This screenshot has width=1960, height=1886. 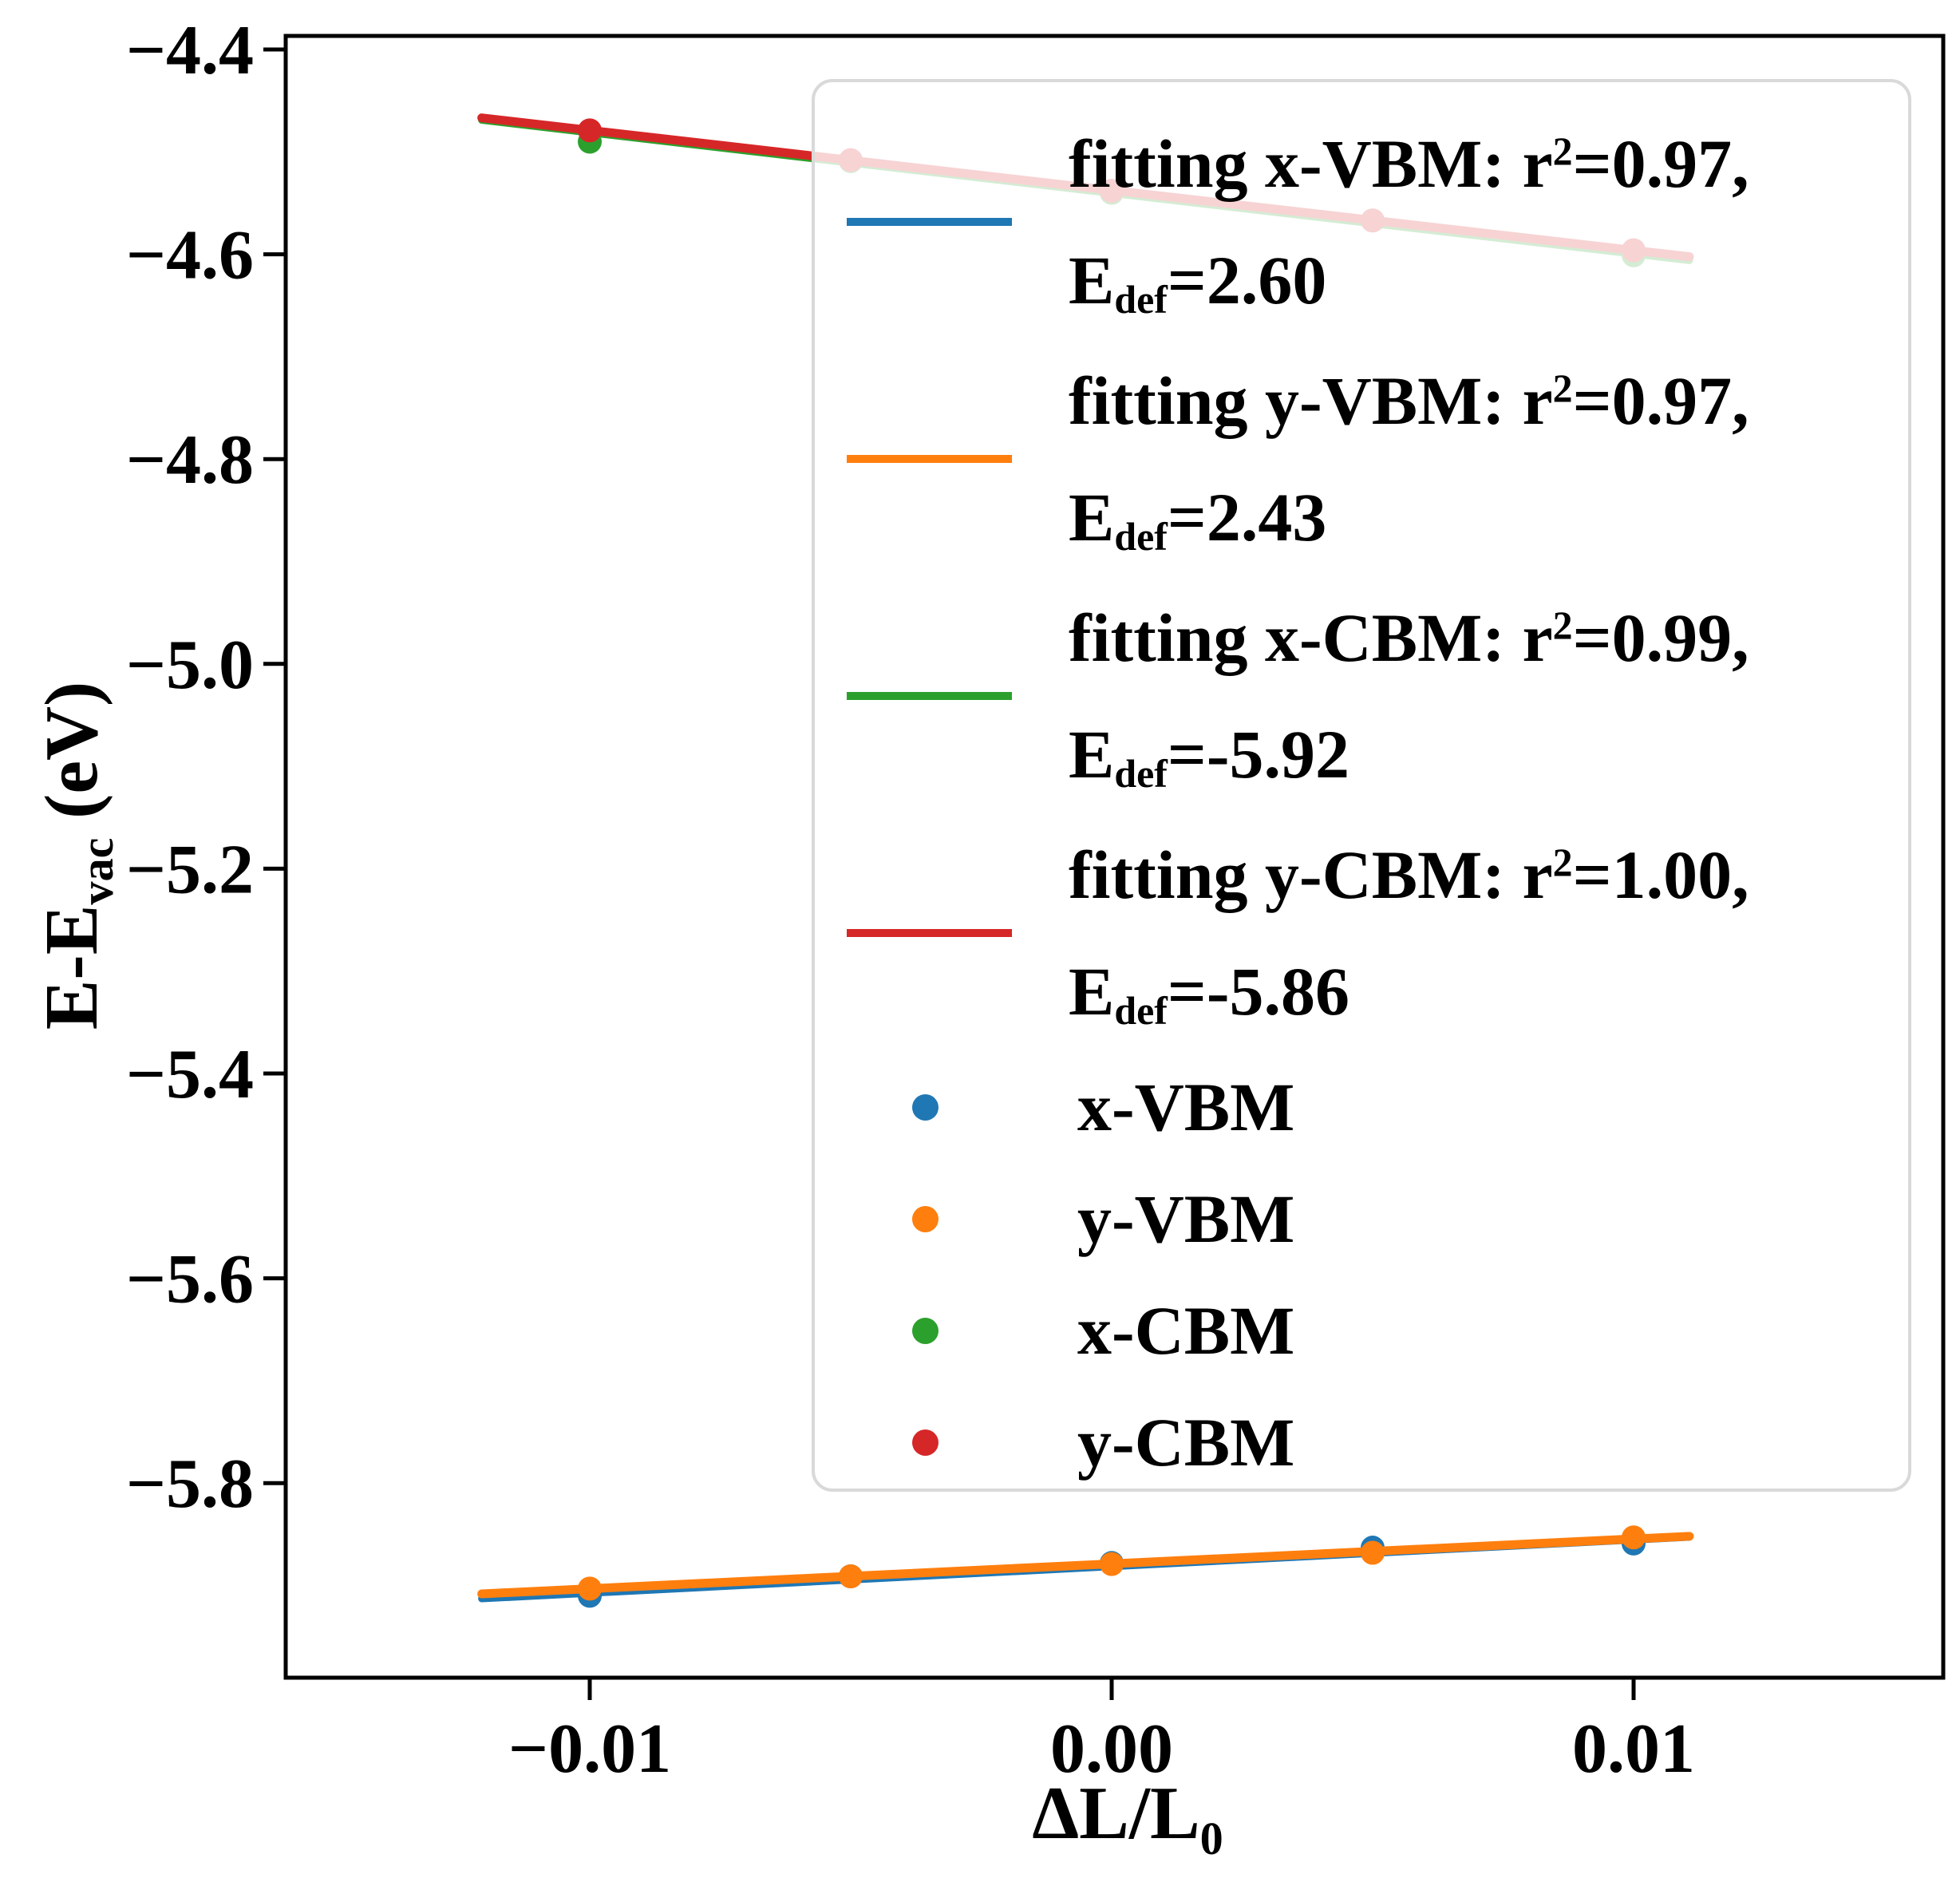 I want to click on y-axis-label-sub: vac, so click(x=96, y=871).